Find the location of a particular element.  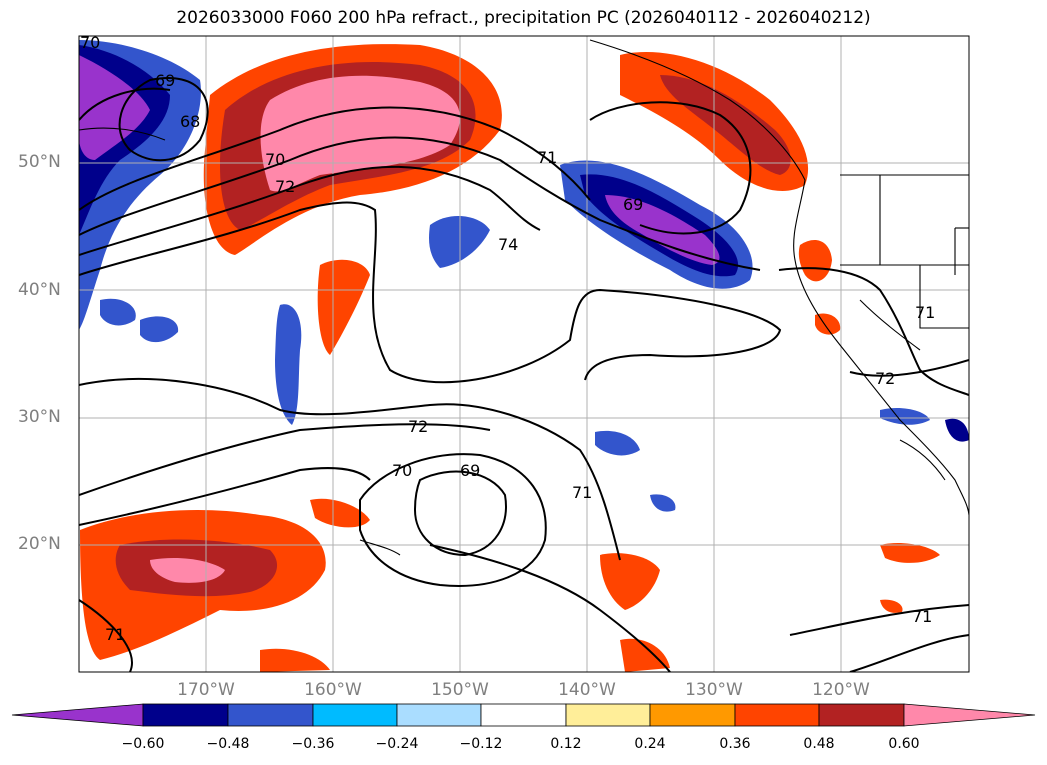

lon-label: 160°W is located at coordinates (333, 690).